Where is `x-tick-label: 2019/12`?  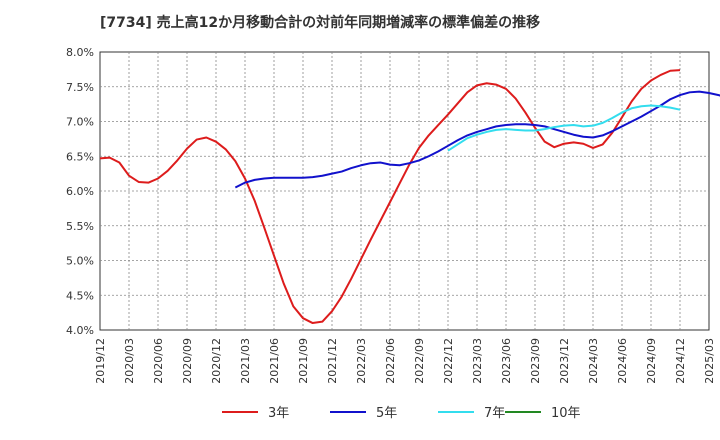
x-tick-label: 2019/12 is located at coordinates (100, 361).